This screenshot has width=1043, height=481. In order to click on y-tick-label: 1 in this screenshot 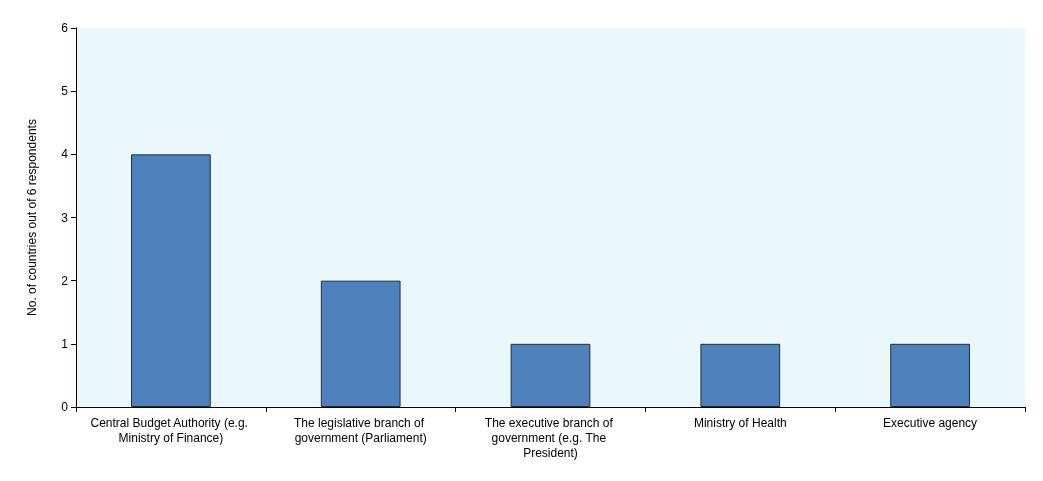, I will do `click(65, 343)`.